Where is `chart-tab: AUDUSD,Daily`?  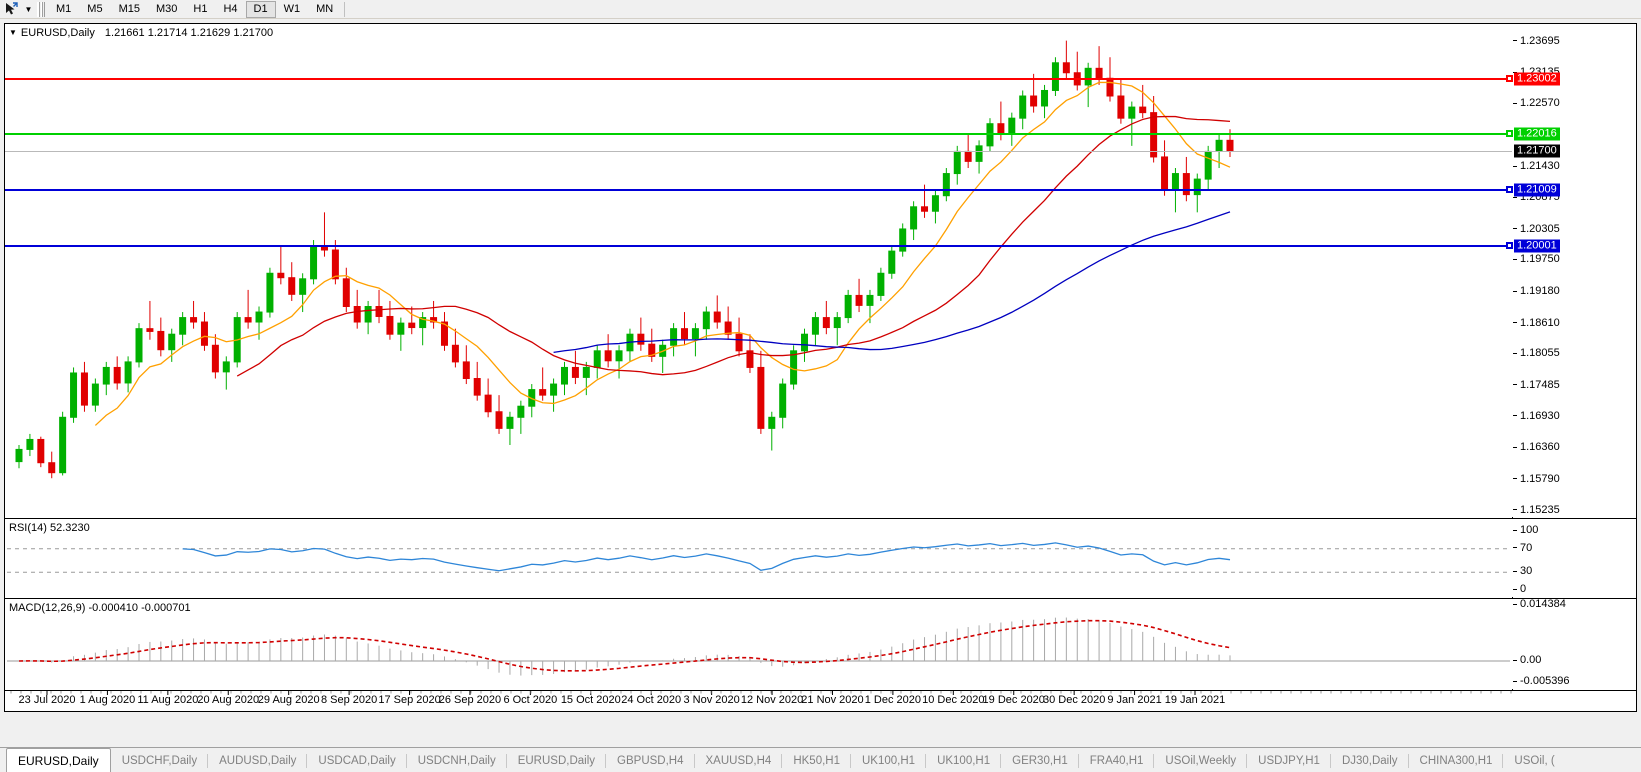
chart-tab: AUDUSD,Daily is located at coordinates (258, 761).